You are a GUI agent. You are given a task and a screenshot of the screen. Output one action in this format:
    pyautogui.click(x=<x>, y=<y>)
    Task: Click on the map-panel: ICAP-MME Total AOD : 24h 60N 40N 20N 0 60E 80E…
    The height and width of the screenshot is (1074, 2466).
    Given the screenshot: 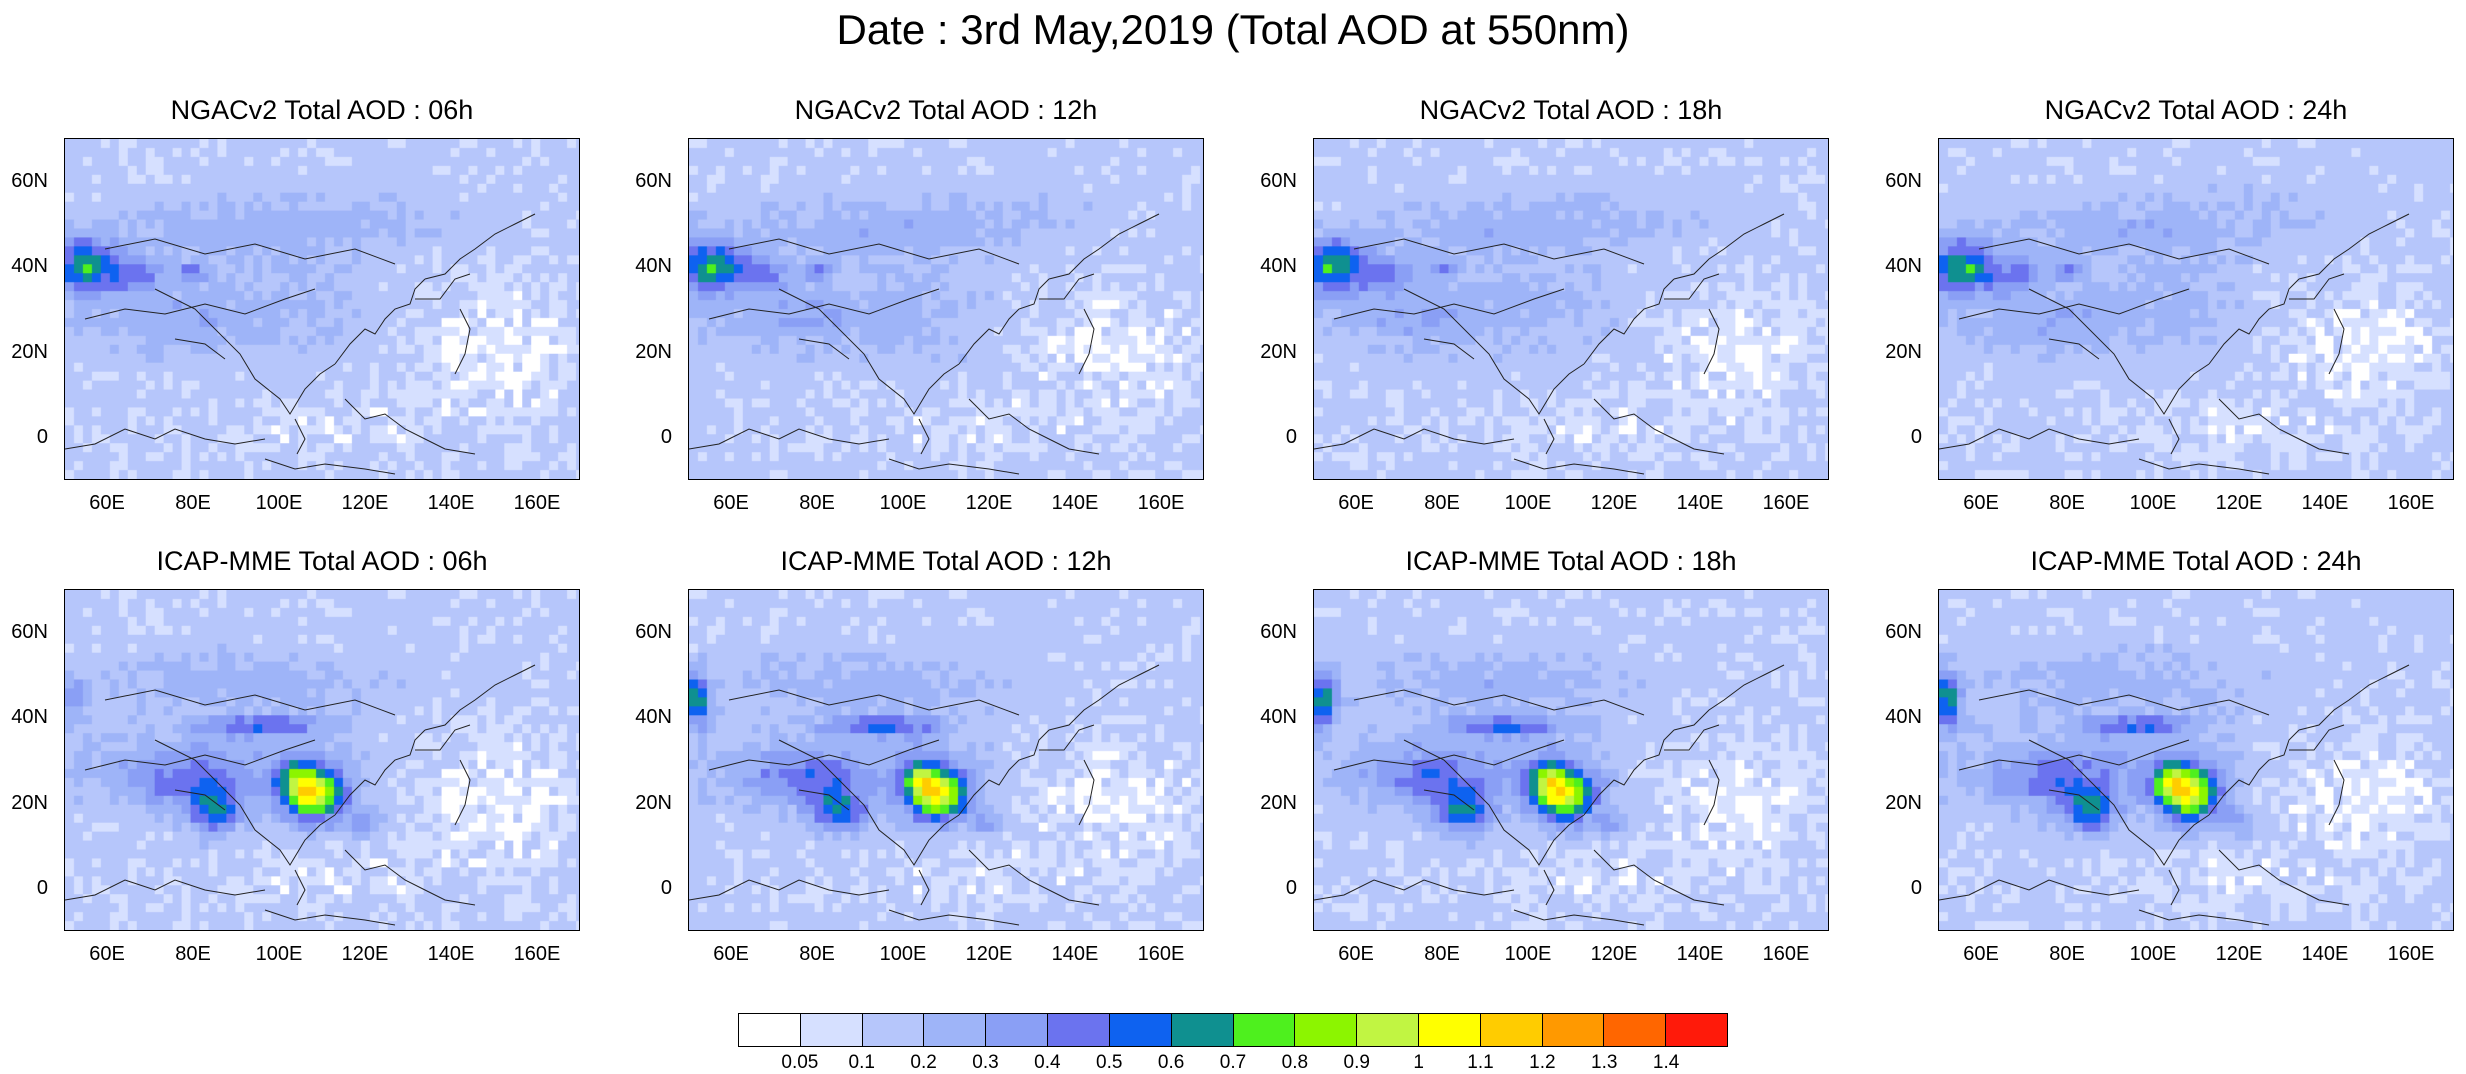 What is the action you would take?
    pyautogui.click(x=2169, y=755)
    